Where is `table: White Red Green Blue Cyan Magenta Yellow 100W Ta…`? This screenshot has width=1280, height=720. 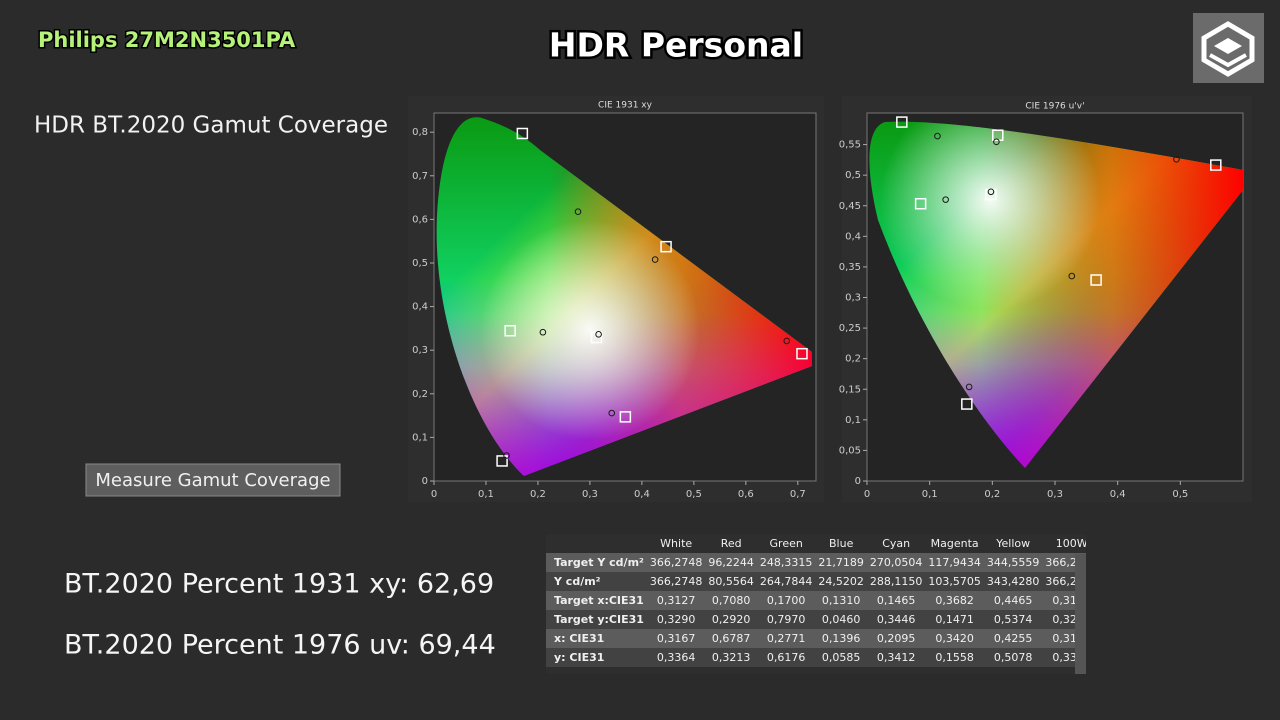
table: White Red Green Blue Cyan Magenta Yellow 100W Ta… is located at coordinates (816, 600).